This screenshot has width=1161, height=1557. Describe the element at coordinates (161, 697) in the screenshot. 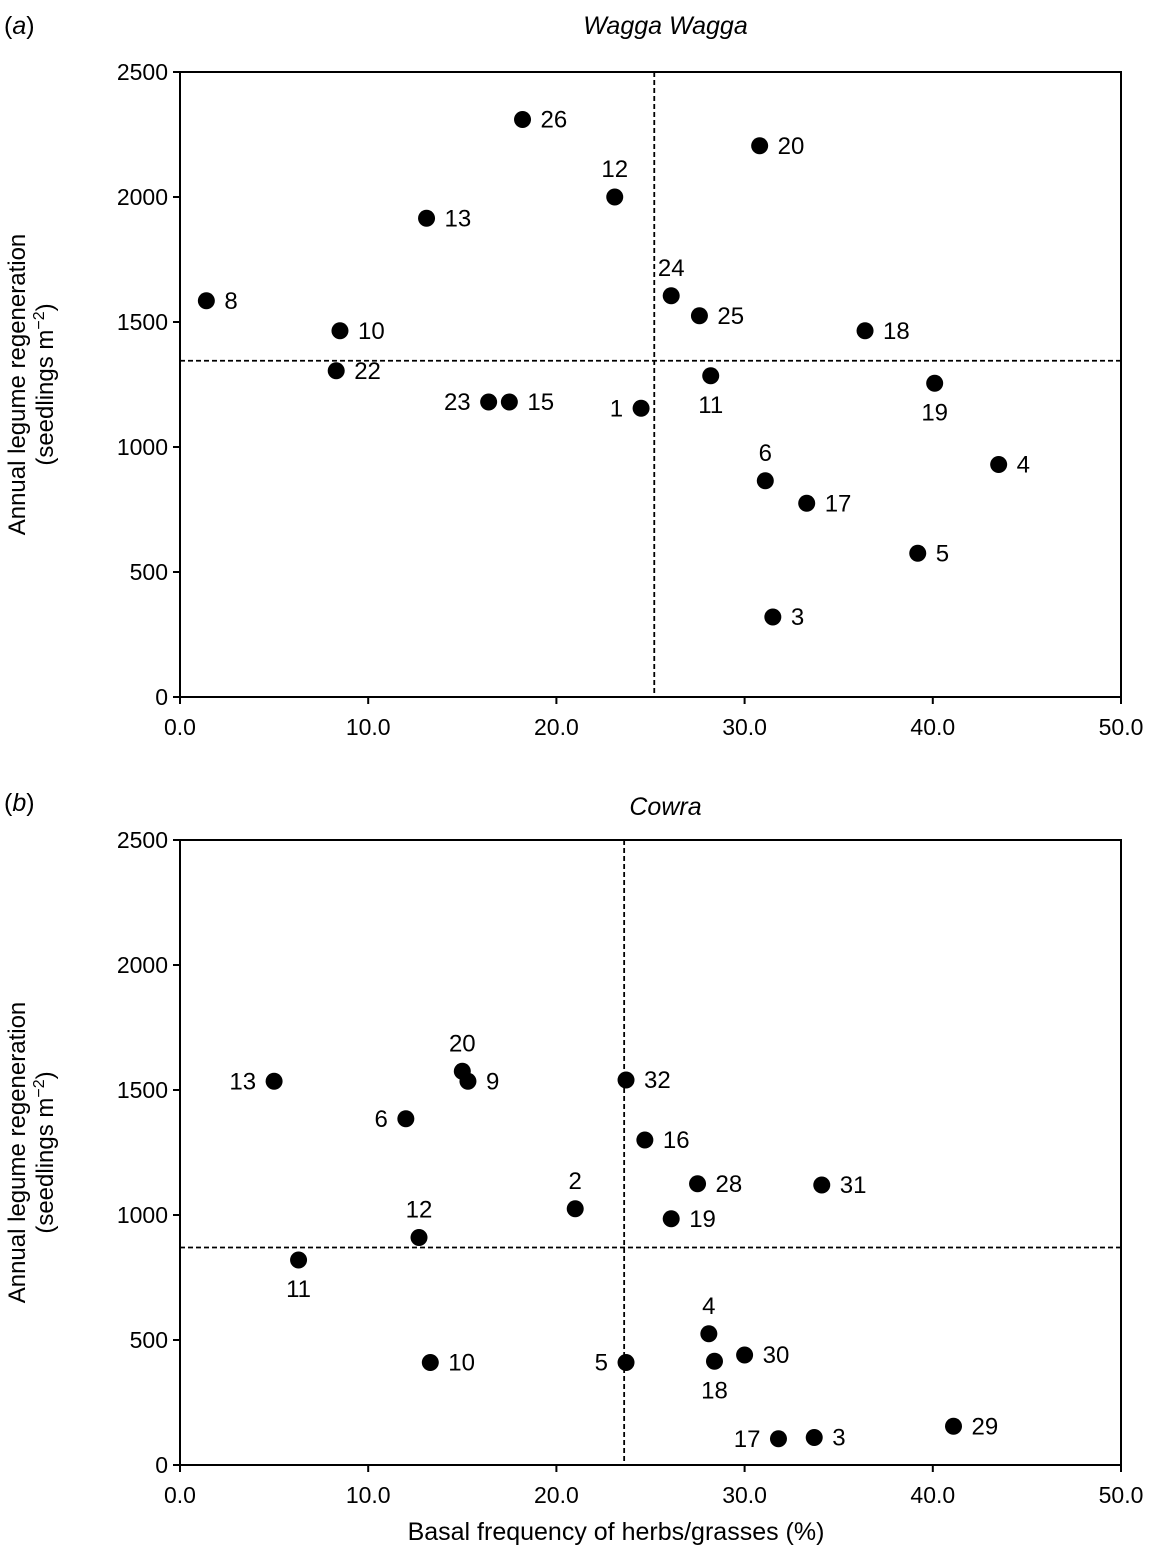

I see `y-tick-label: 0` at that location.